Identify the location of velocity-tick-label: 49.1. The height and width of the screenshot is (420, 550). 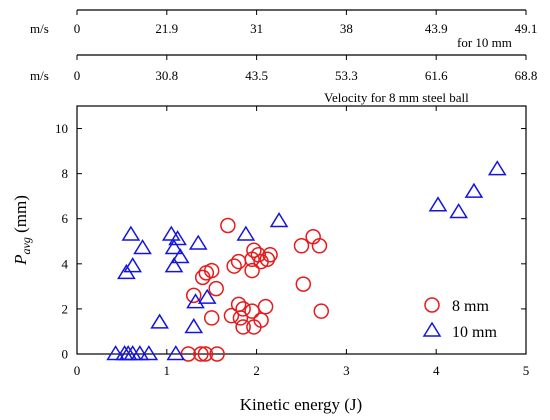
(526, 28).